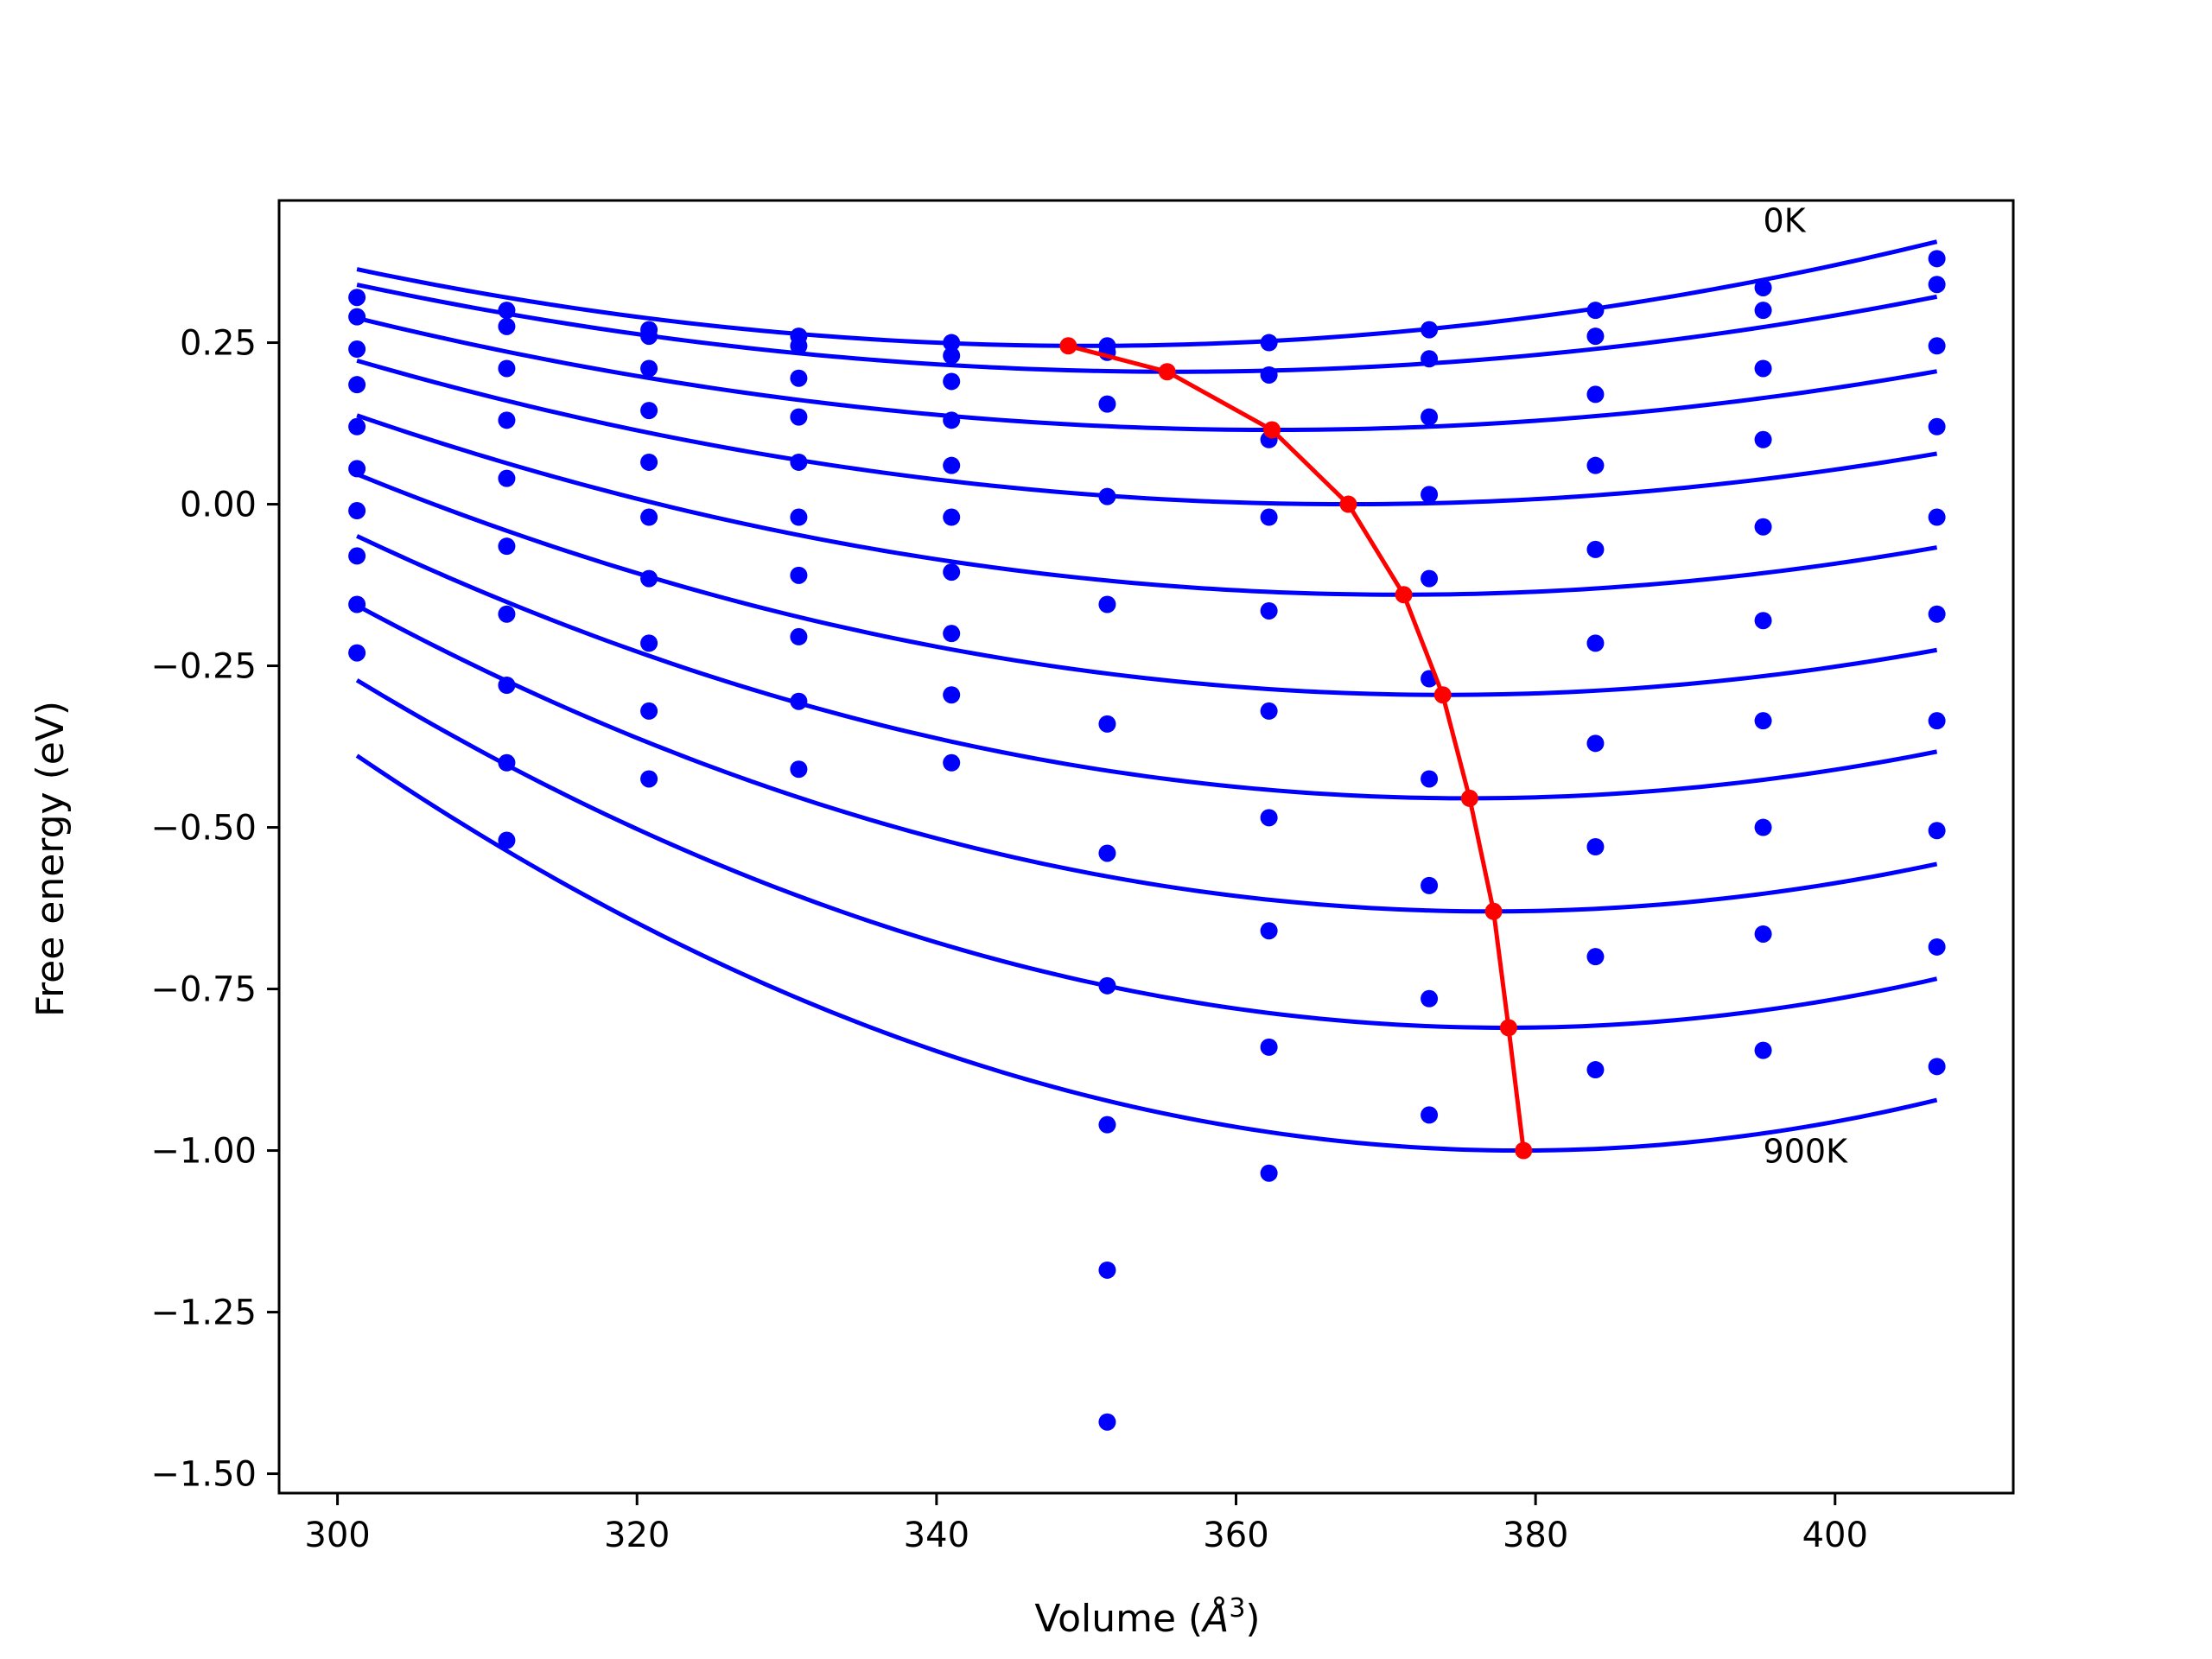  Describe the element at coordinates (1105, 1619) in the screenshot. I see `x-axis-title-text: Volume` at that location.